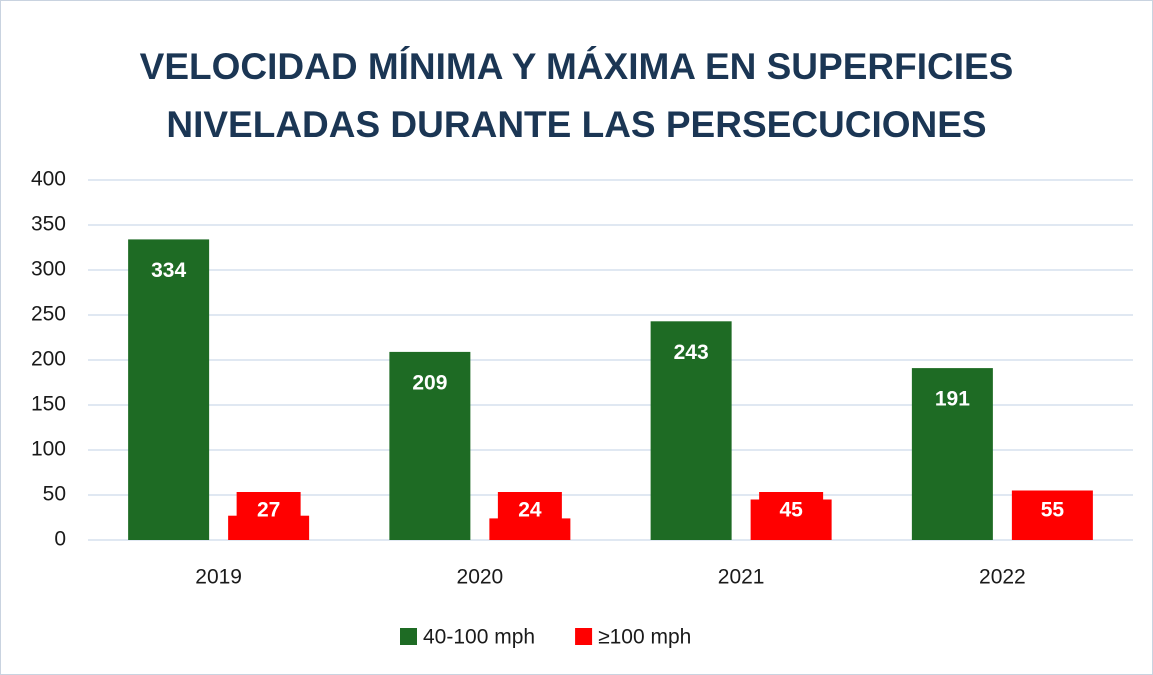 The width and height of the screenshot is (1153, 675). Describe the element at coordinates (691, 352) in the screenshot. I see `data-label: 243` at that location.